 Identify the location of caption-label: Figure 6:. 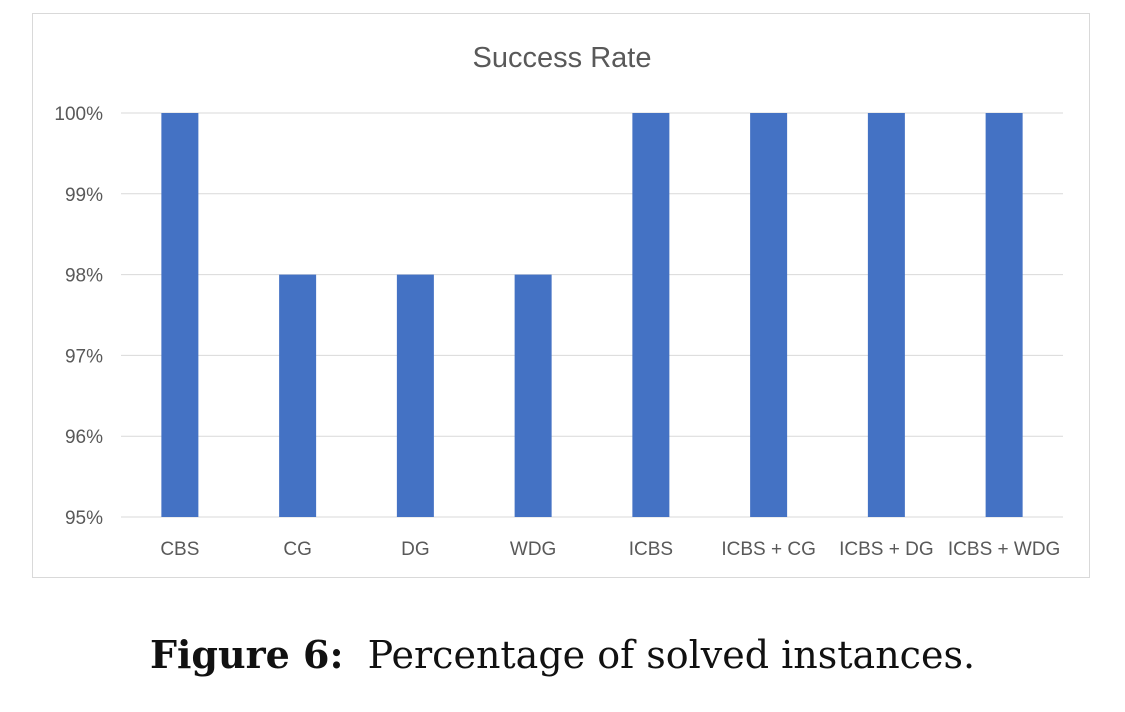
(246, 654).